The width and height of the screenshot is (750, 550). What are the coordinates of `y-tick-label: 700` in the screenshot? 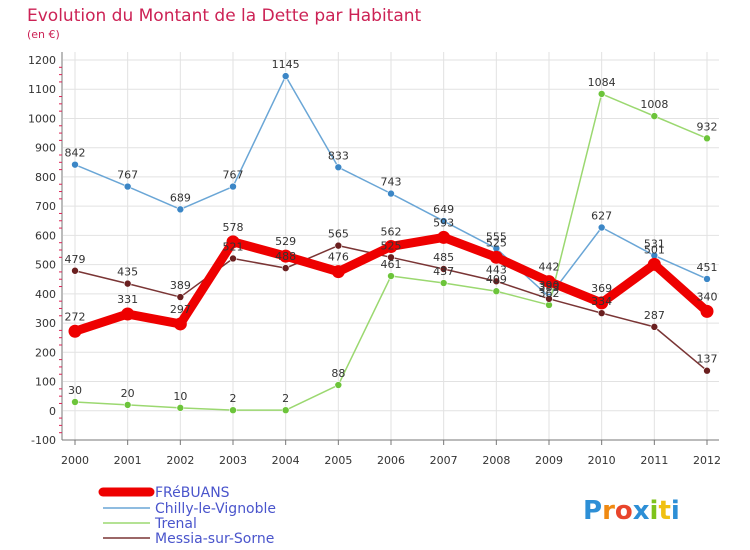 It's located at (45, 206).